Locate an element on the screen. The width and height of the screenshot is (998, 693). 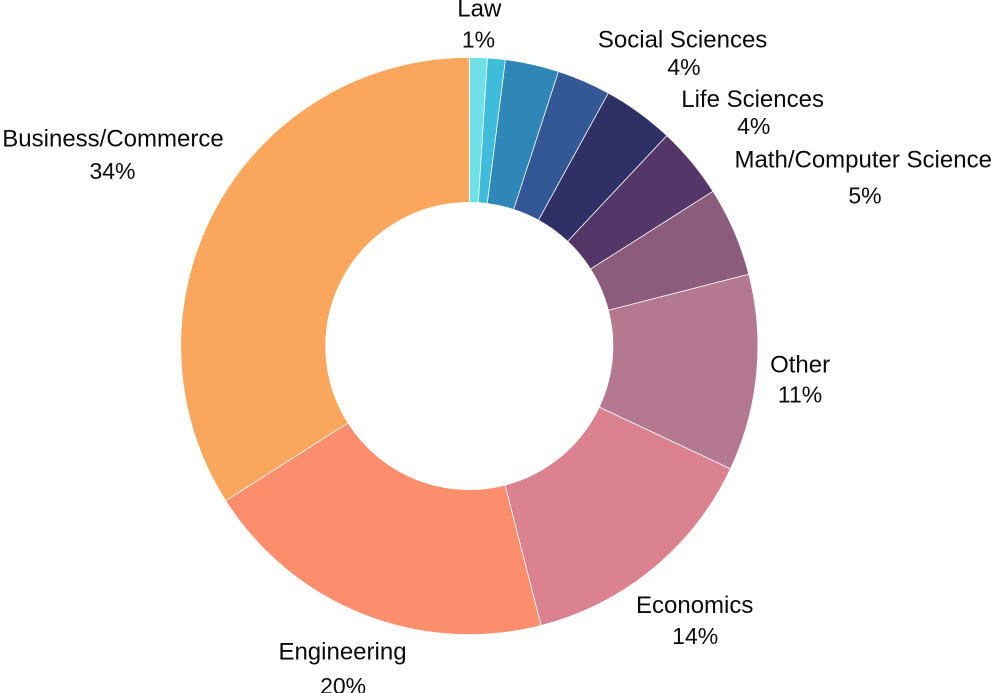
svg-text: 14% is located at coordinates (695, 636).